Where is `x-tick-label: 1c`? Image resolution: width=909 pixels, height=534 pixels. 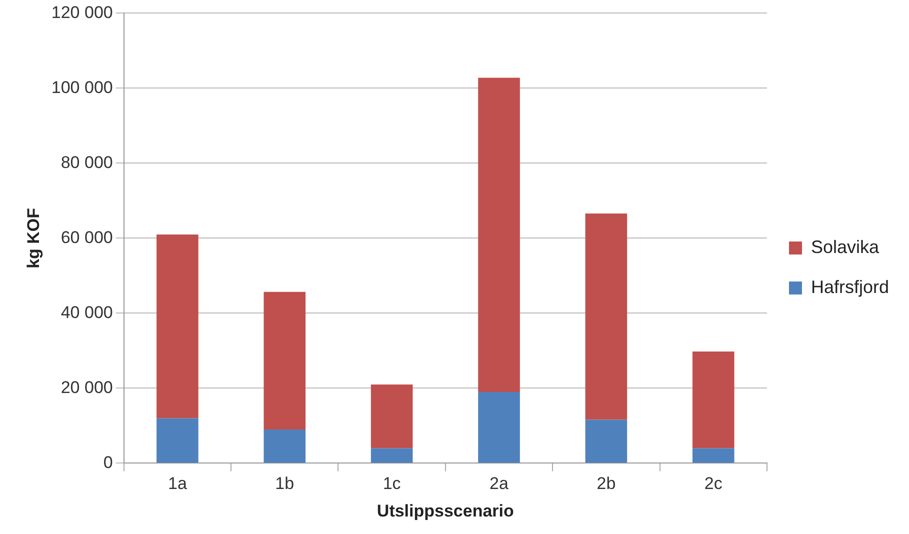
x-tick-label: 1c is located at coordinates (392, 484).